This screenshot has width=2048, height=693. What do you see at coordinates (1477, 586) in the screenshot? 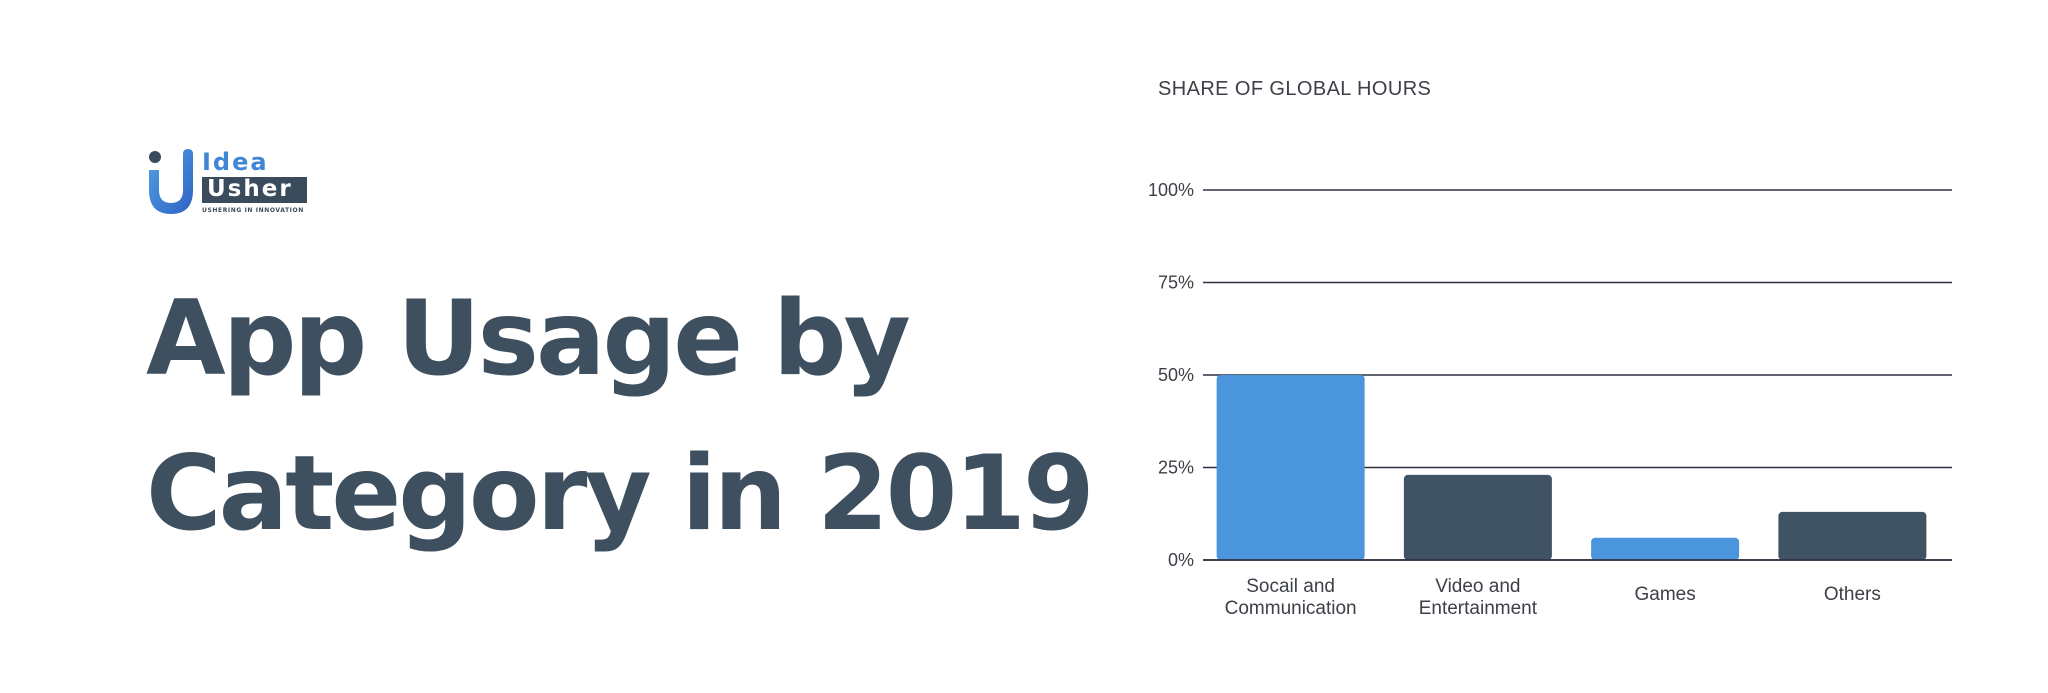
I see `x-tick-label: Video and` at bounding box center [1477, 586].